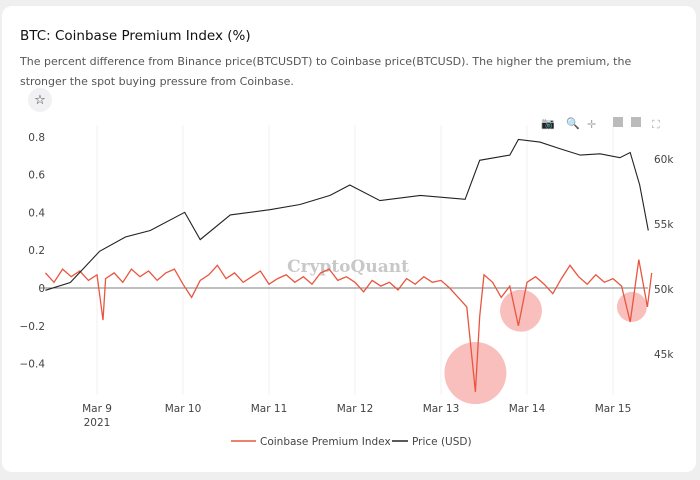 This screenshot has width=700, height=480. I want to click on x-tick-label: Mar 12, so click(355, 409).